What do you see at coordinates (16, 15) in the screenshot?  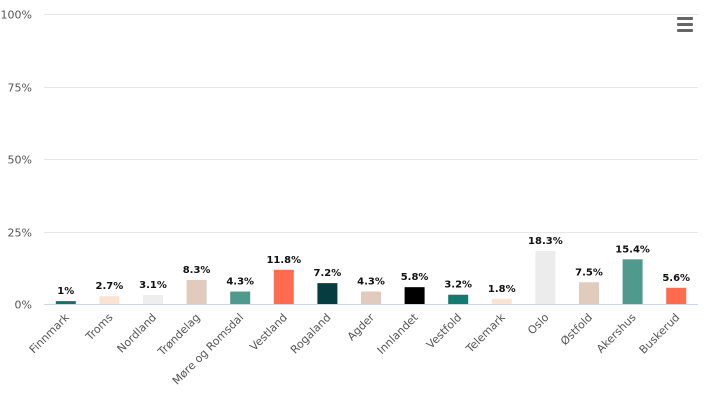 I see `y-tick-label: 100%` at bounding box center [16, 15].